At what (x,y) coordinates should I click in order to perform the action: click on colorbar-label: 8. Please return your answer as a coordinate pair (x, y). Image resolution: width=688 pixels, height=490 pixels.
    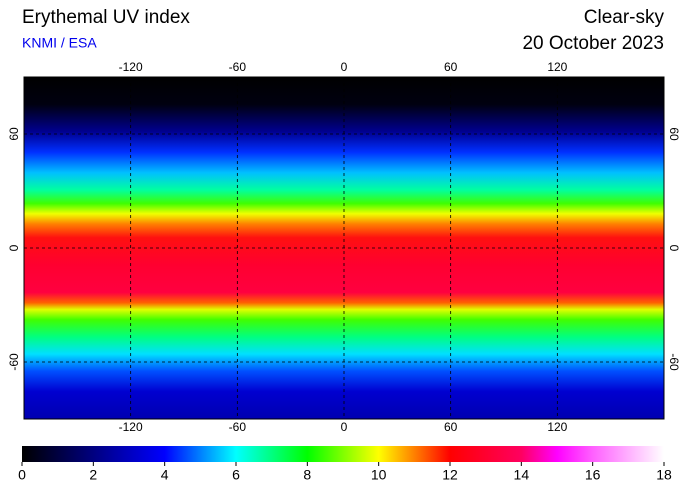
    Looking at the image, I should click on (307, 475).